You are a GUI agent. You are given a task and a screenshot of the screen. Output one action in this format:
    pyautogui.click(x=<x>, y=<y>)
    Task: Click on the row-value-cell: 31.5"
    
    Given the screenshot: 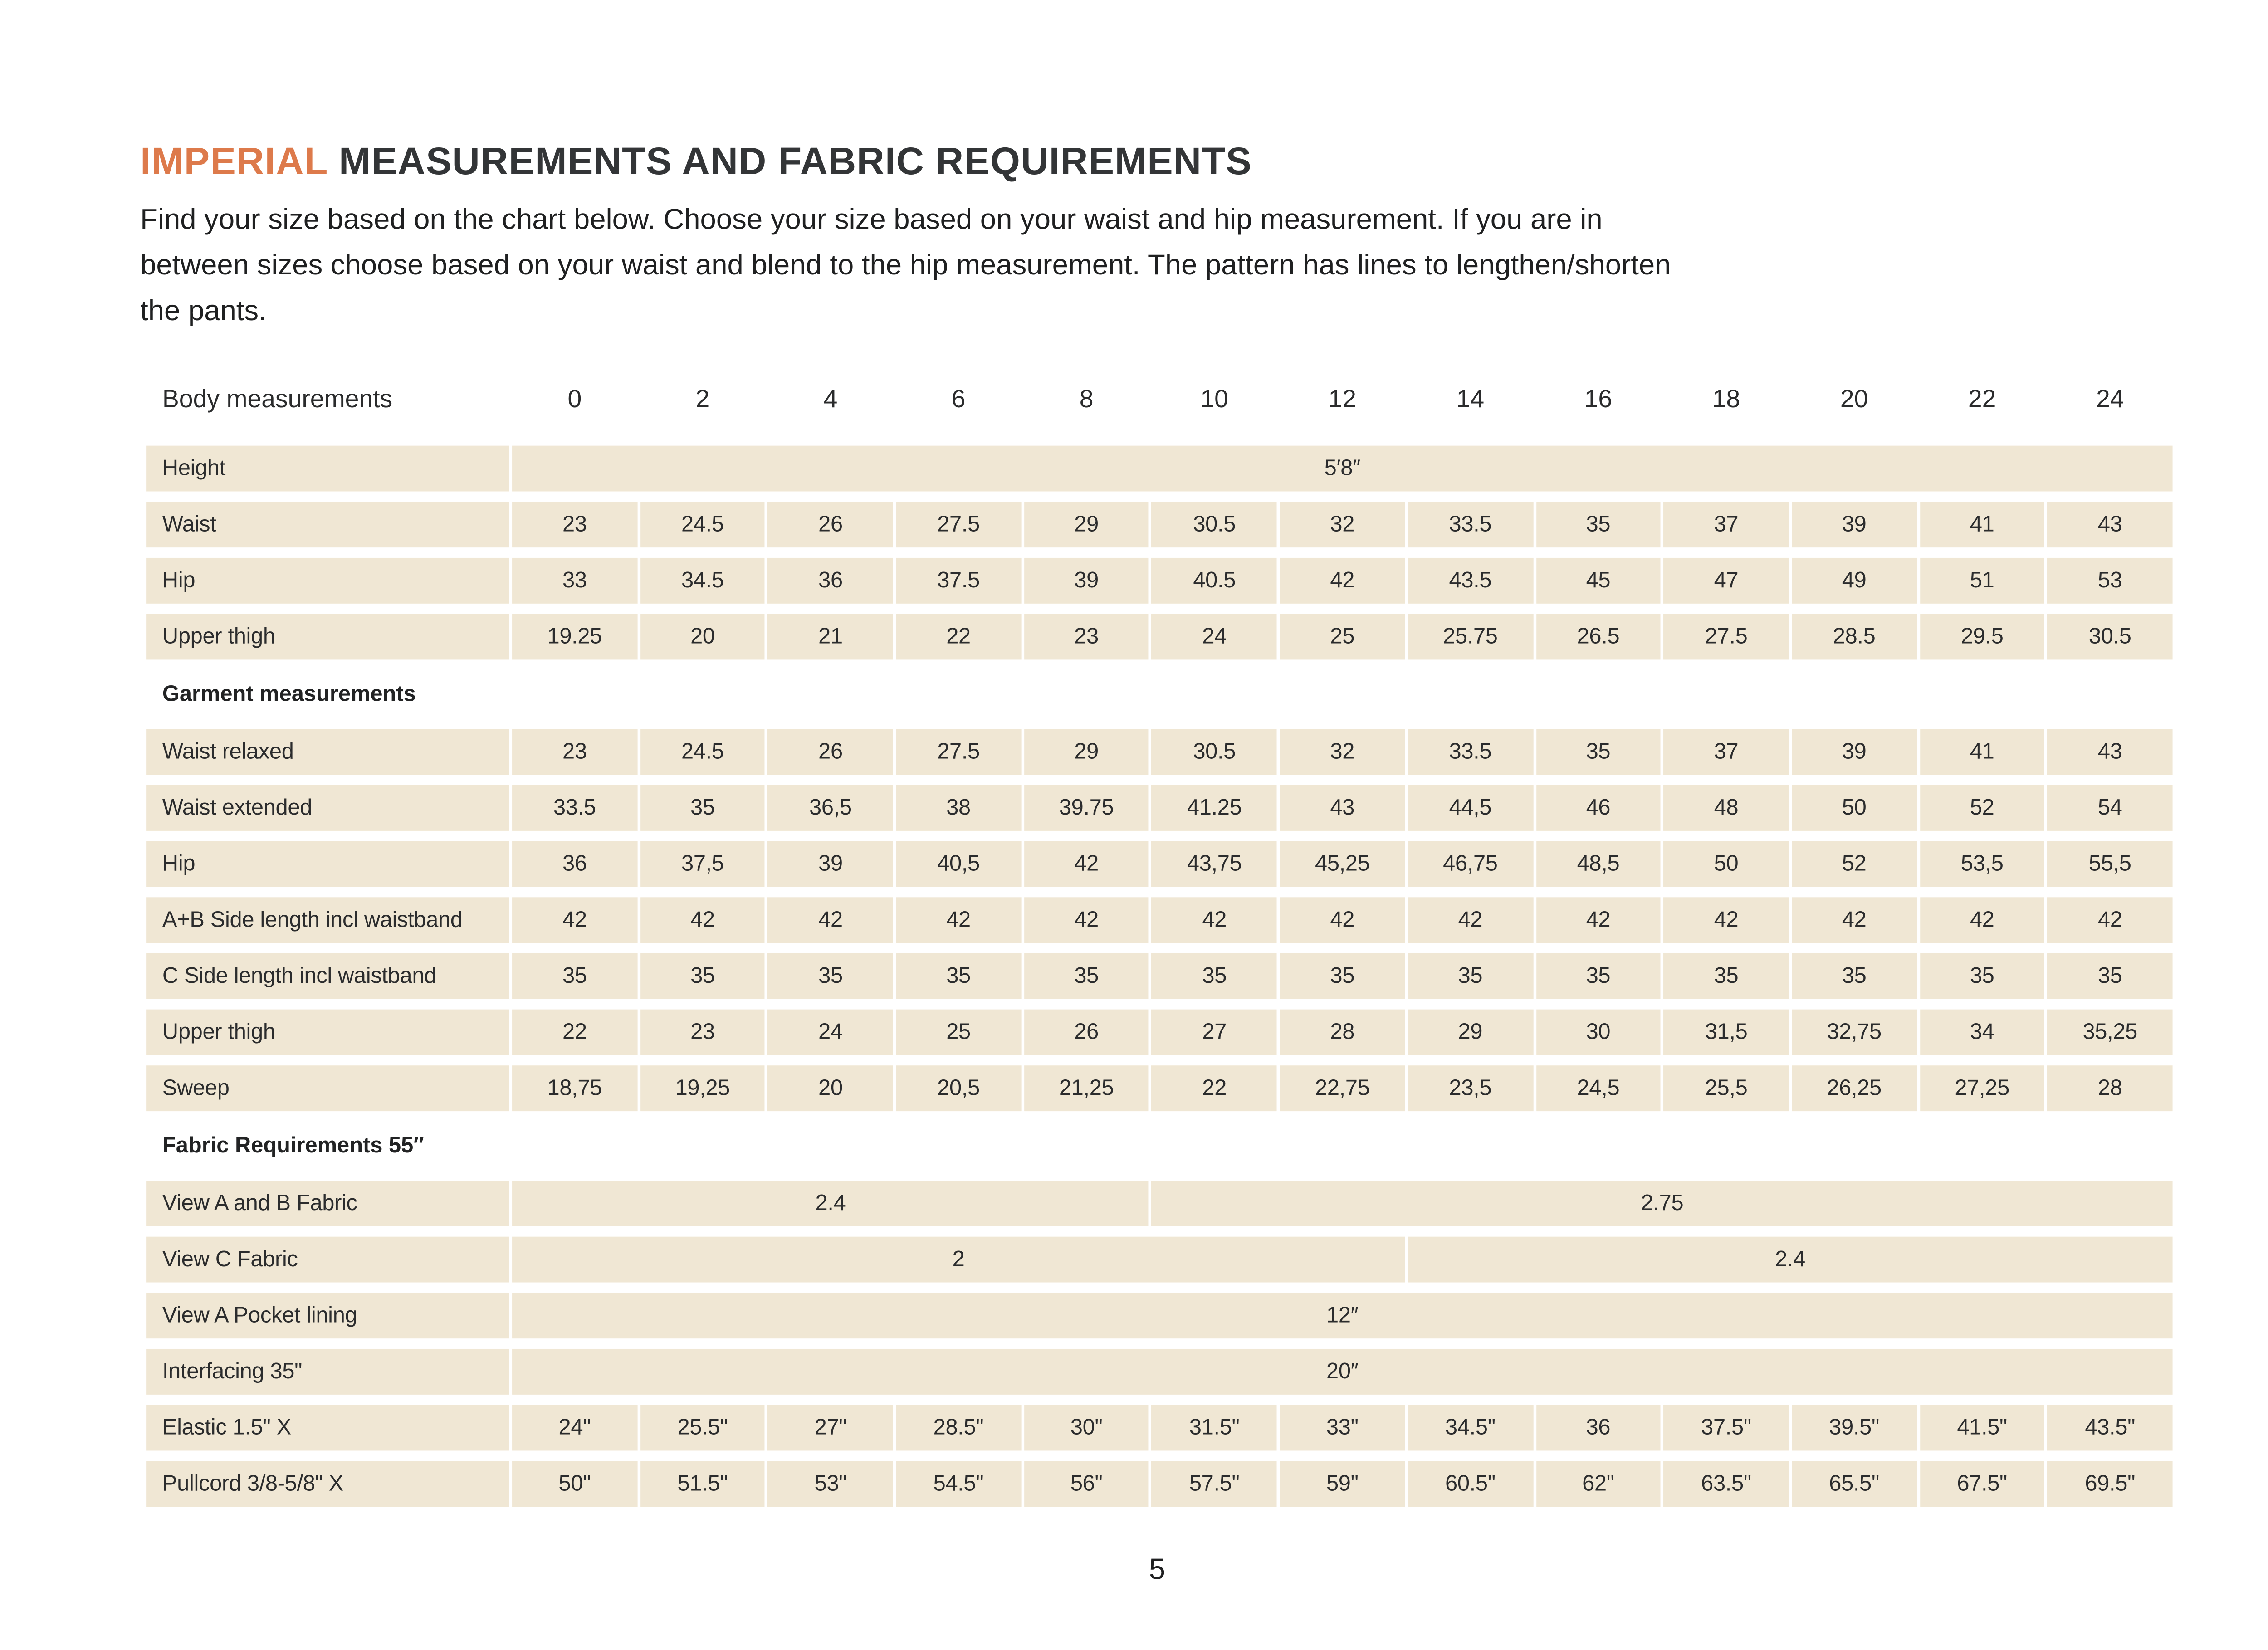 What is the action you would take?
    pyautogui.click(x=1214, y=1428)
    